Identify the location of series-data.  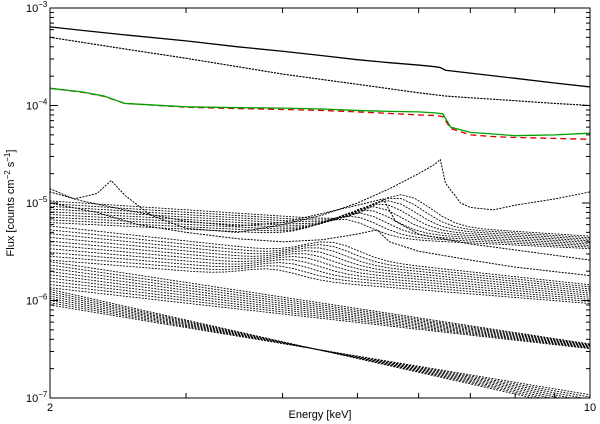
(320, 113).